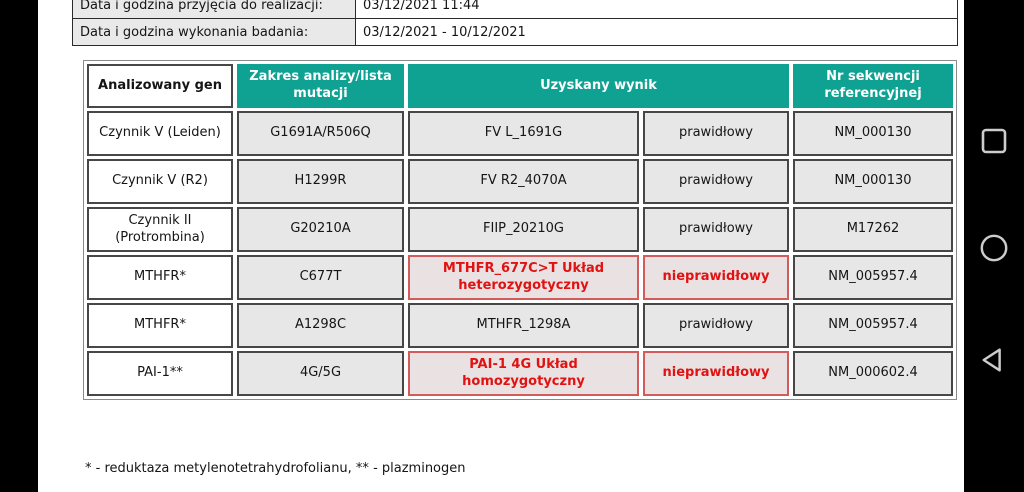  I want to click on mutation-range-cell: C677T, so click(320, 277).